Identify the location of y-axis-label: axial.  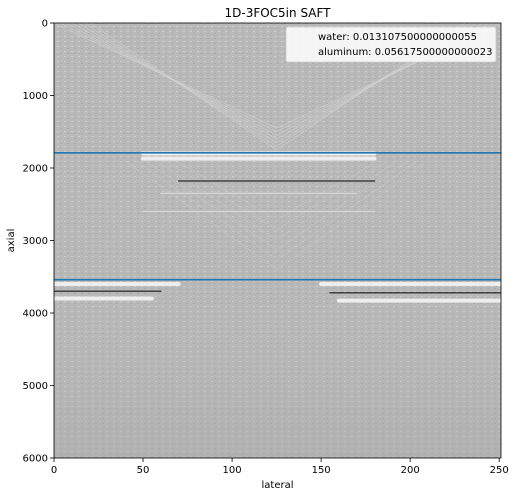
(11, 241).